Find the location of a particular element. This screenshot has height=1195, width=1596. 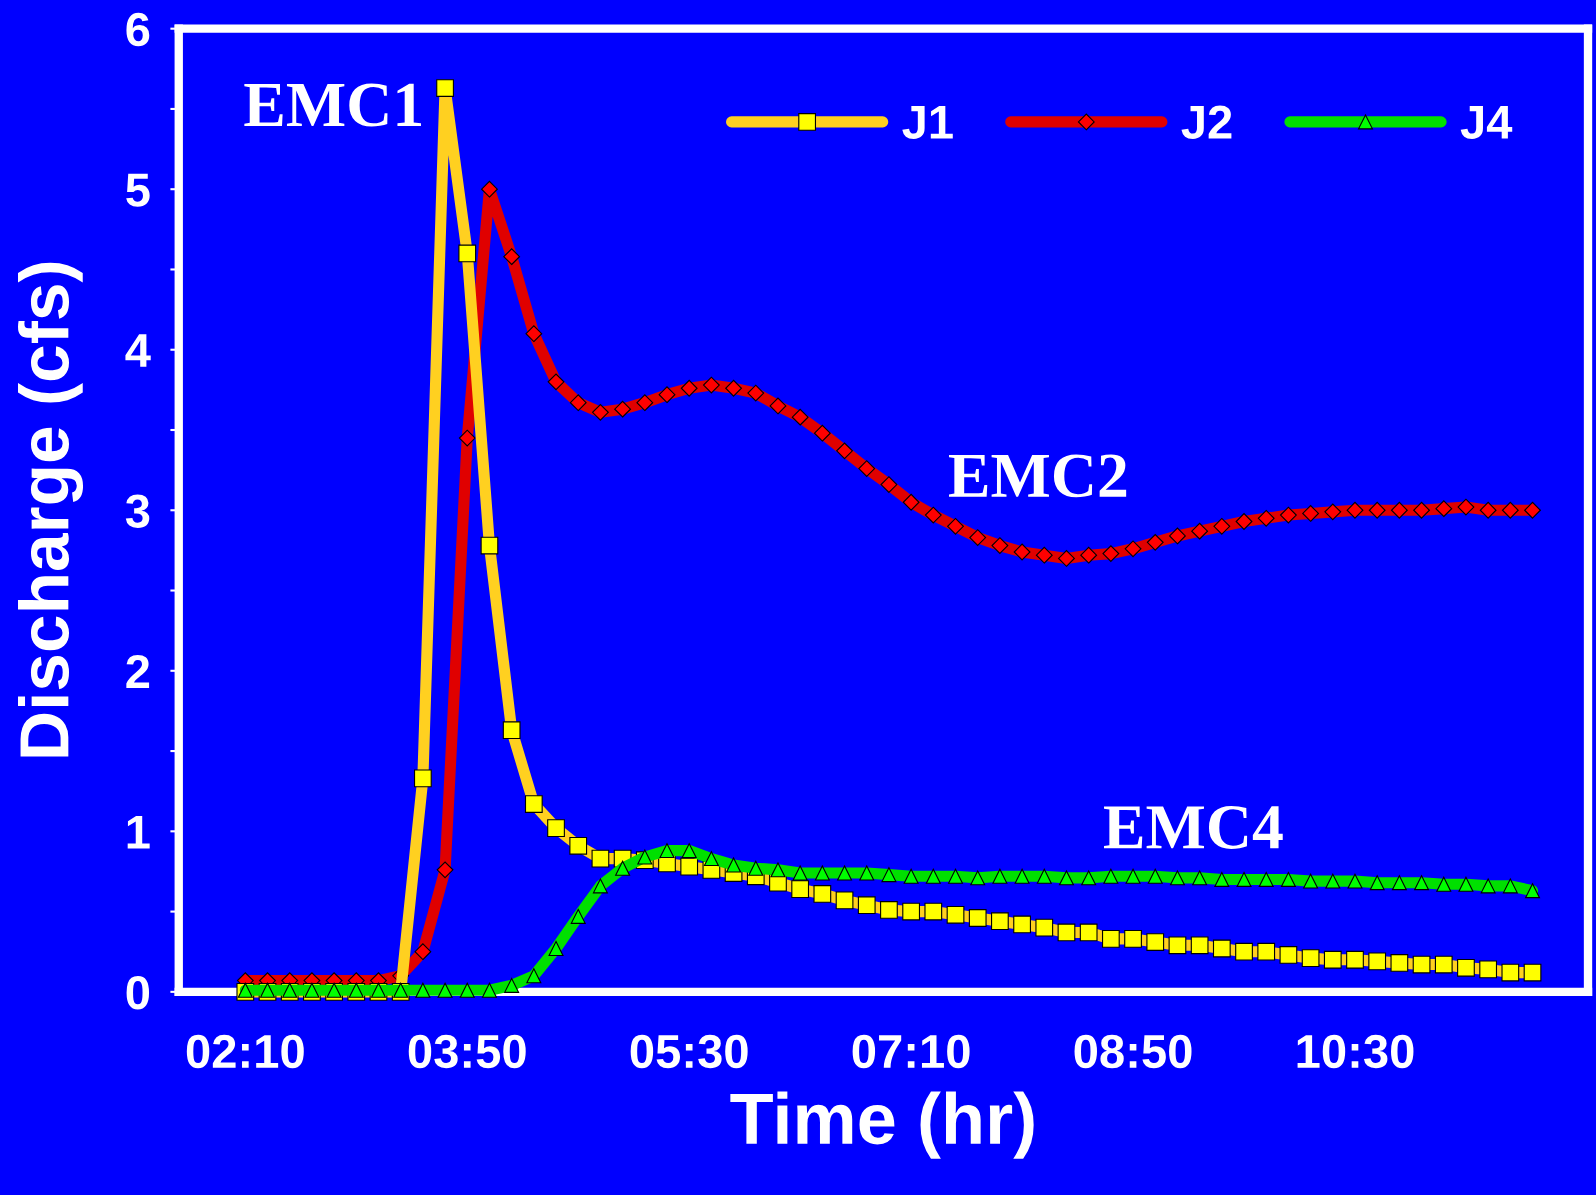

legend-label: J2 is located at coordinates (1206, 122).